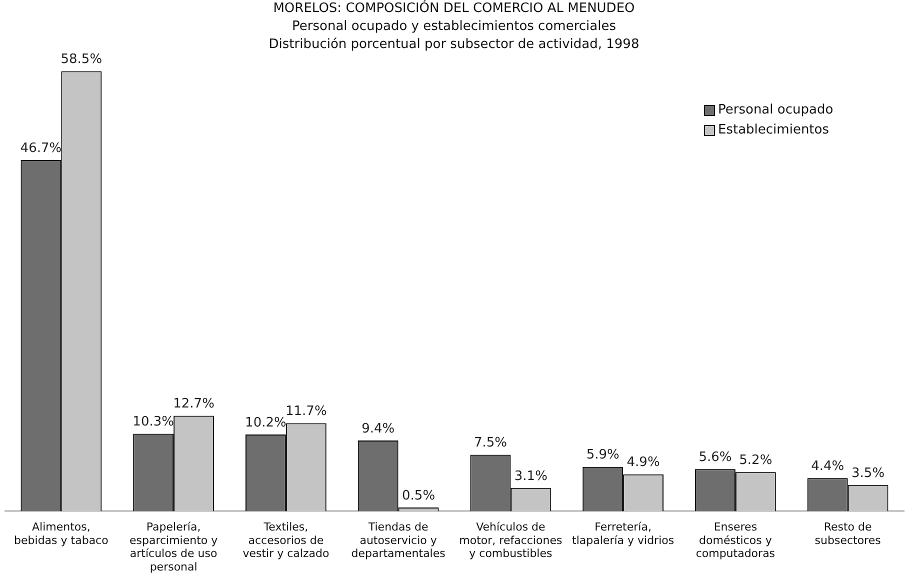 This screenshot has width=909, height=584. I want to click on x-tick-label: Resto de subsectores, so click(848, 533).